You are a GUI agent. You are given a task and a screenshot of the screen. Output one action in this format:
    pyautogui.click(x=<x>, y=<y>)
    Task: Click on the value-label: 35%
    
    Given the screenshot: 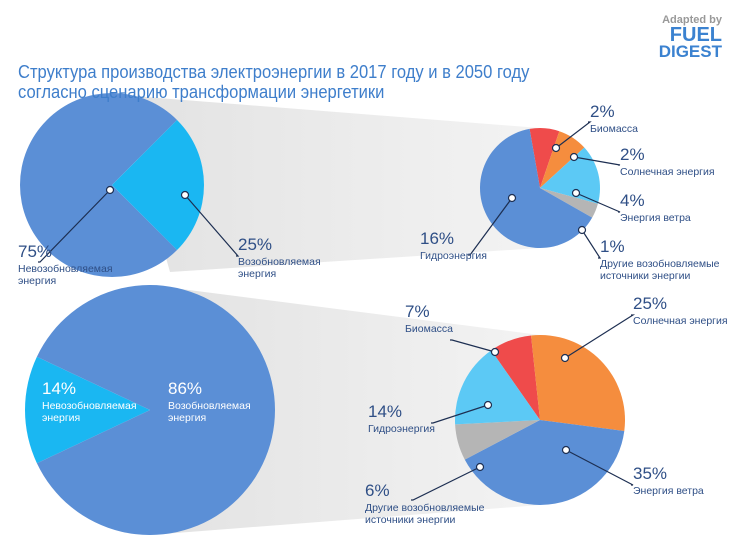 What is the action you would take?
    pyautogui.click(x=650, y=473)
    